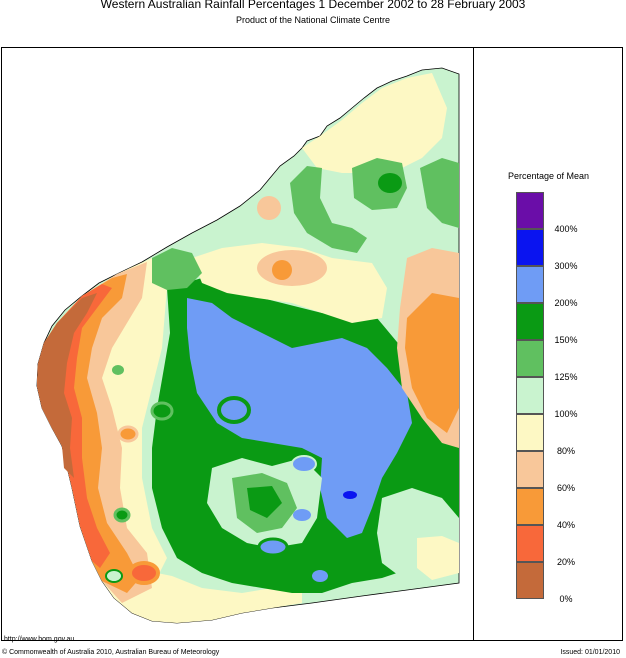 The image size is (626, 658). What do you see at coordinates (565, 525) in the screenshot?
I see `legend-label: 40%` at bounding box center [565, 525].